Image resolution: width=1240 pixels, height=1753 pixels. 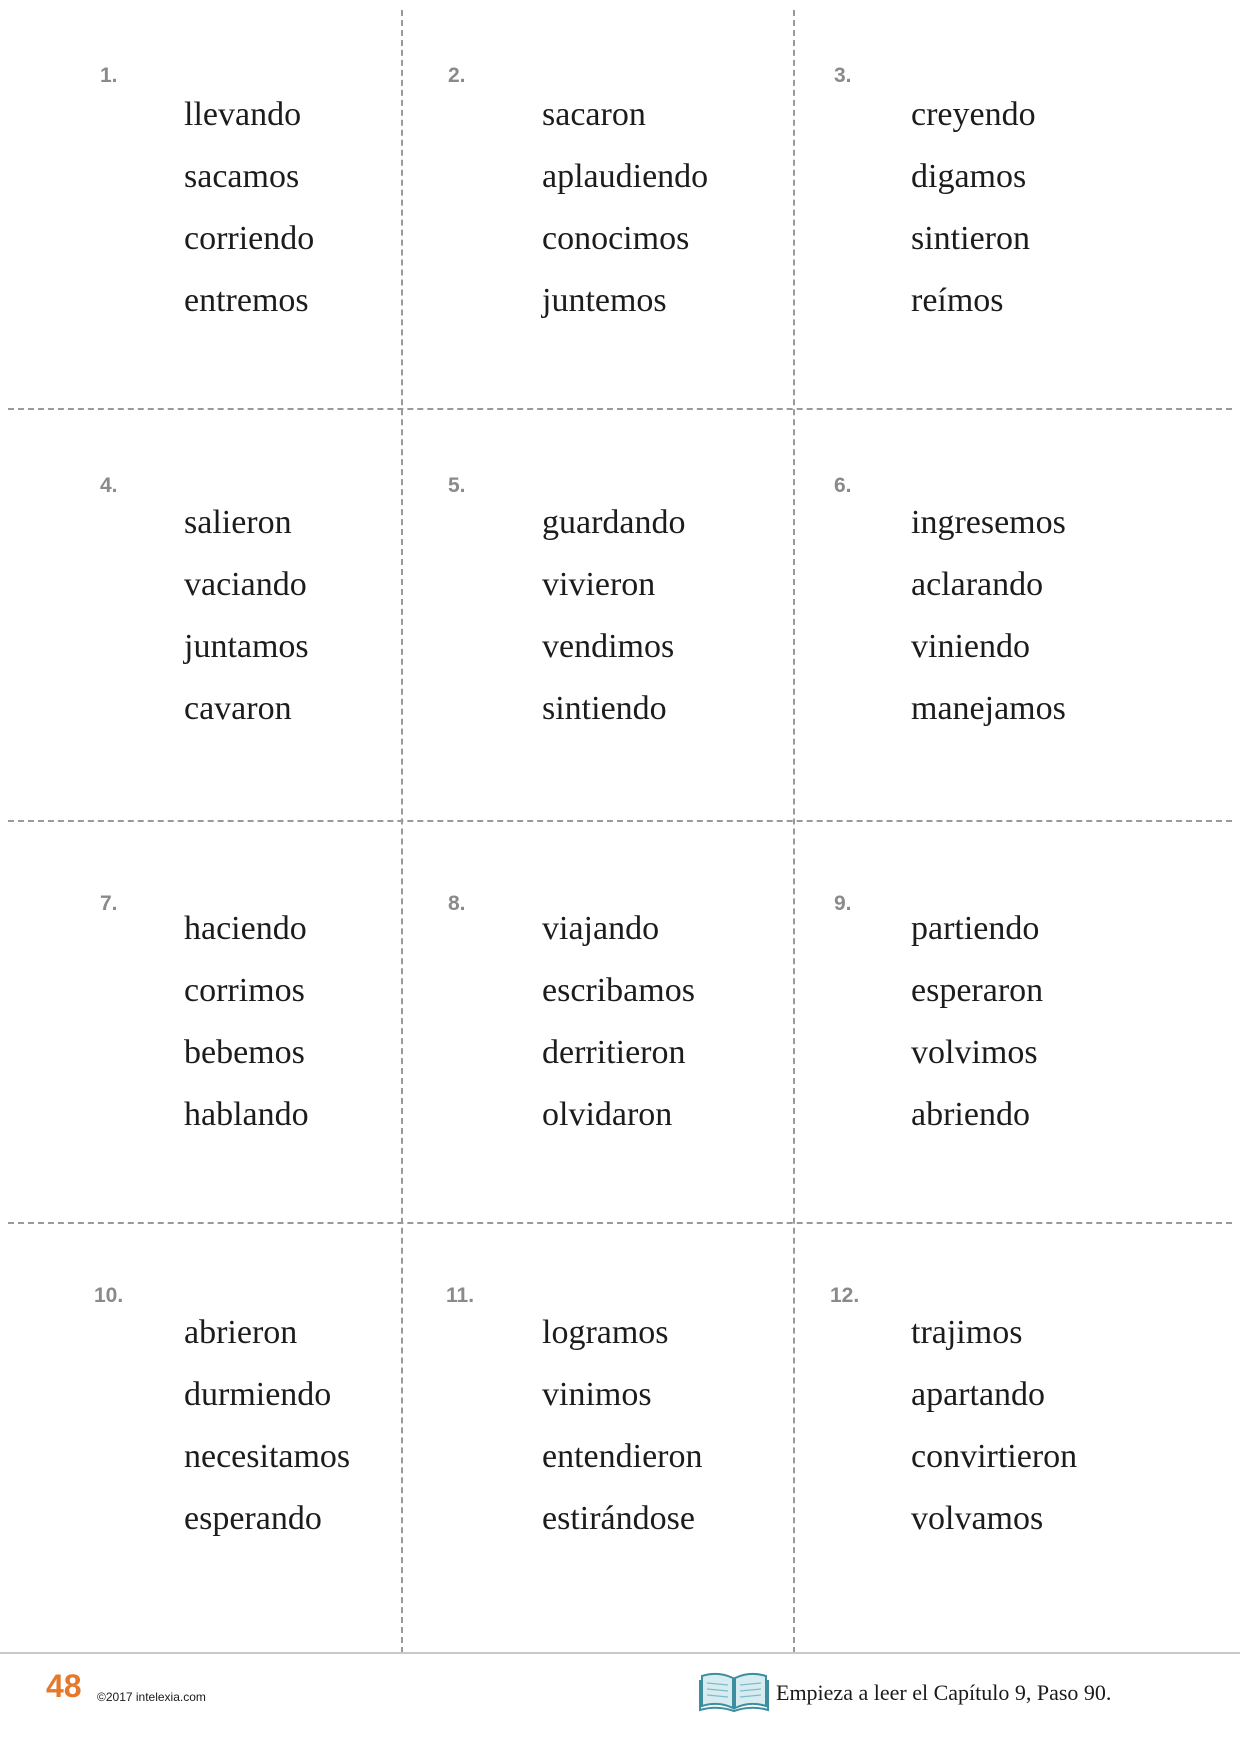 What do you see at coordinates (974, 1052) in the screenshot?
I see `word: volvimos` at bounding box center [974, 1052].